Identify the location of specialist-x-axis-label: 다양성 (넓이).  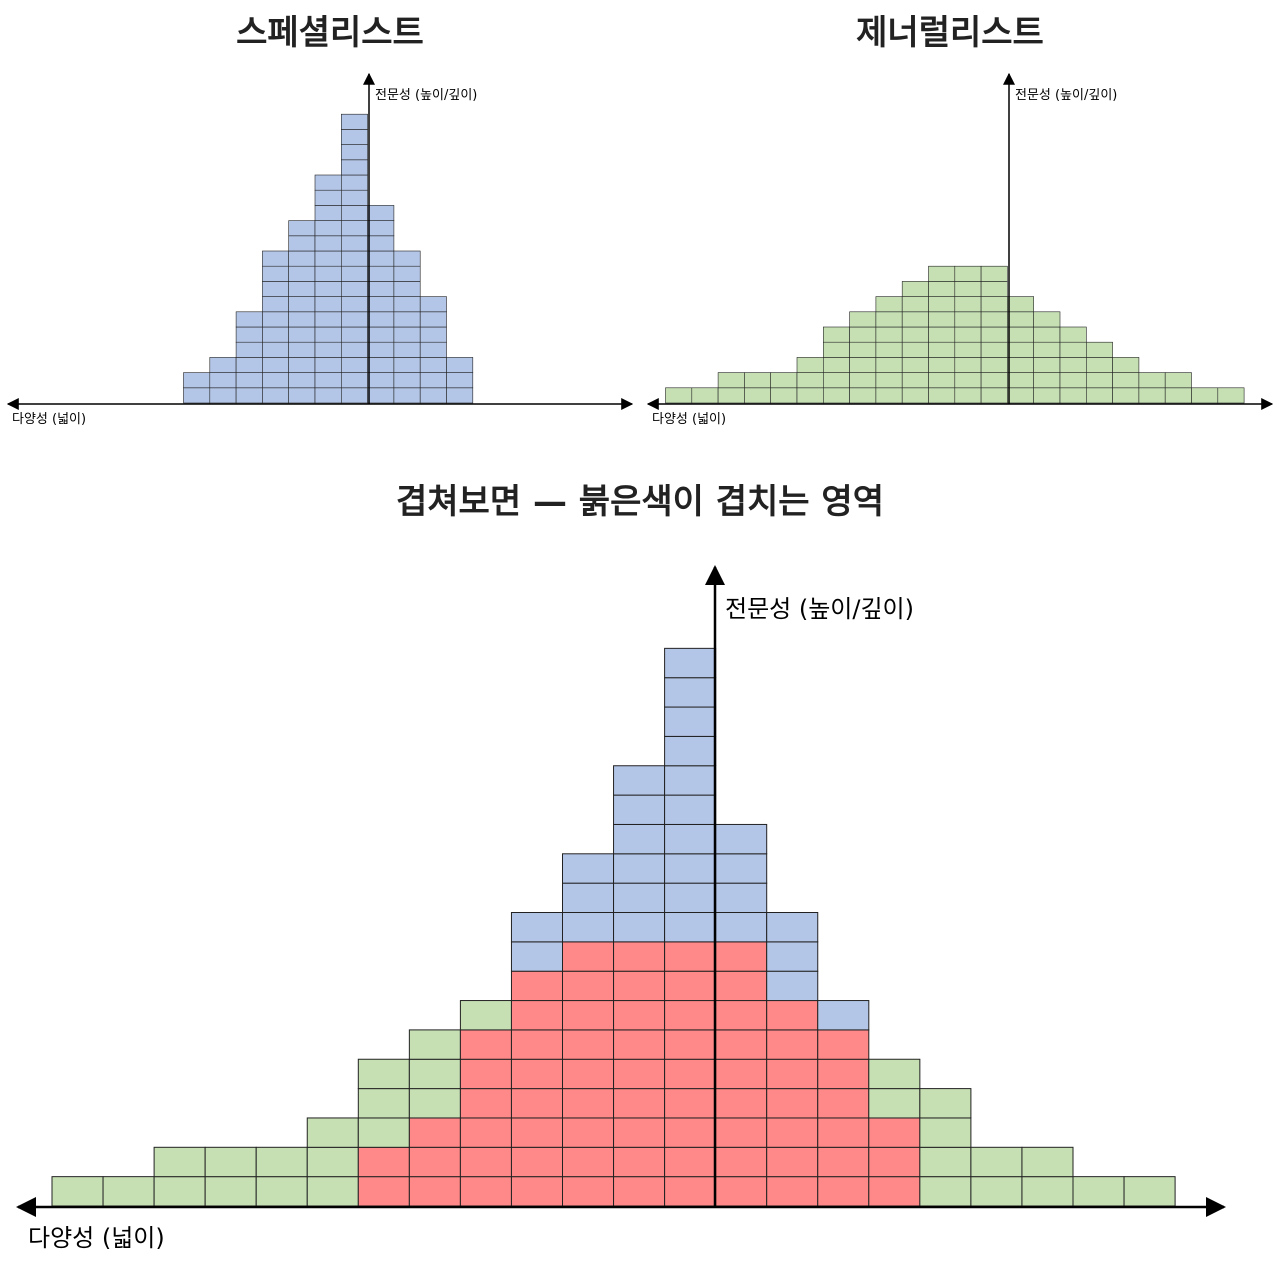
(49, 419).